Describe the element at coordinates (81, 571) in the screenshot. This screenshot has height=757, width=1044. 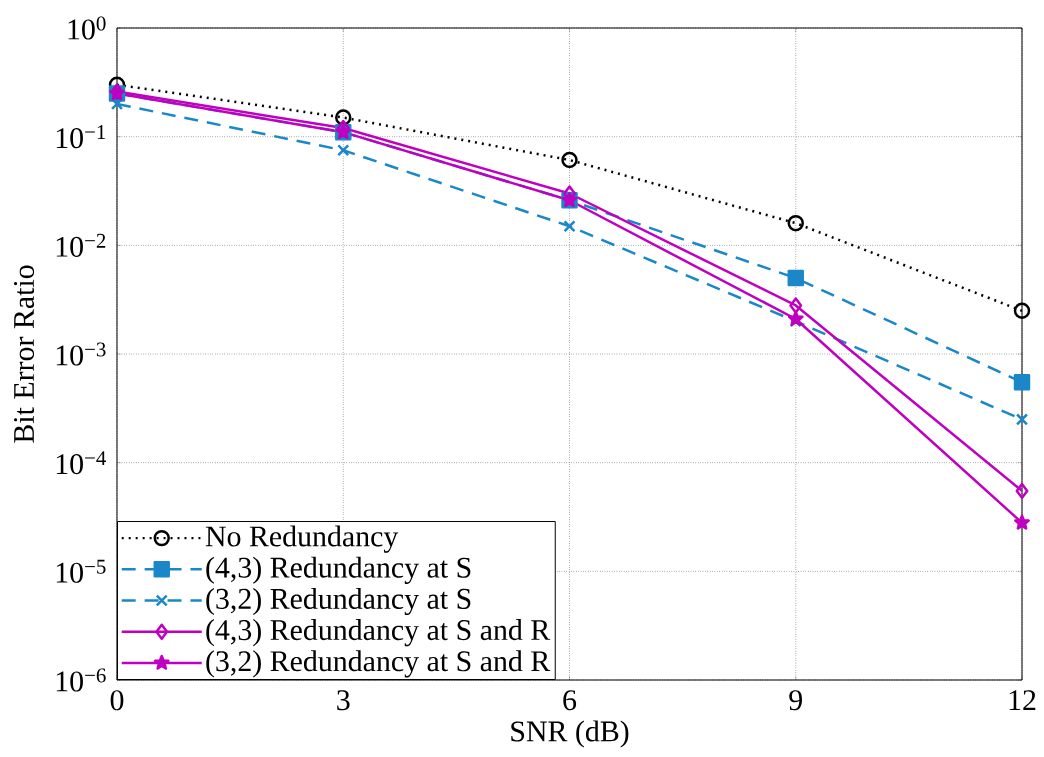
I see `y-tick-label: 10$^{−5}$` at that location.